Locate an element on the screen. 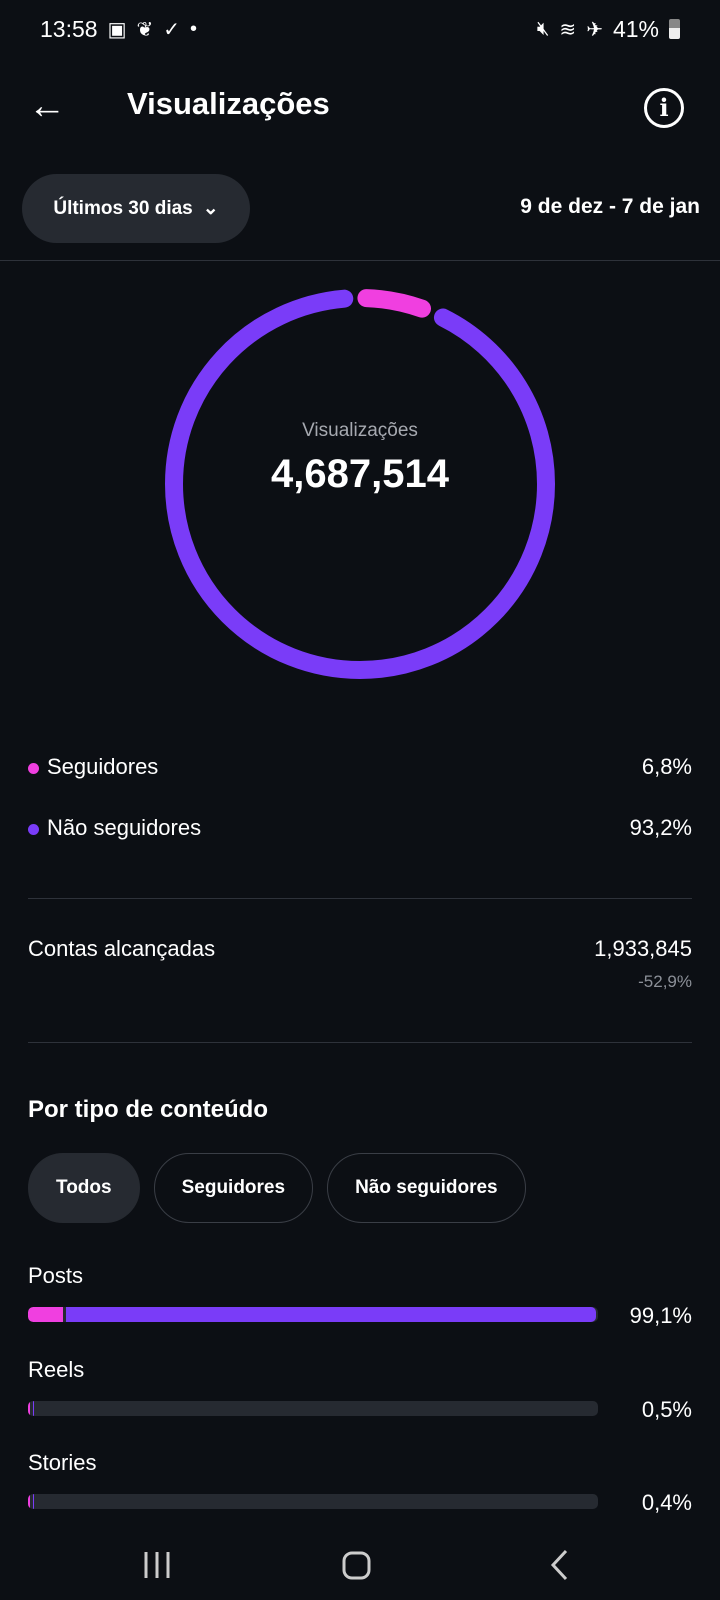  donut-segment-followers is located at coordinates (360, 484).